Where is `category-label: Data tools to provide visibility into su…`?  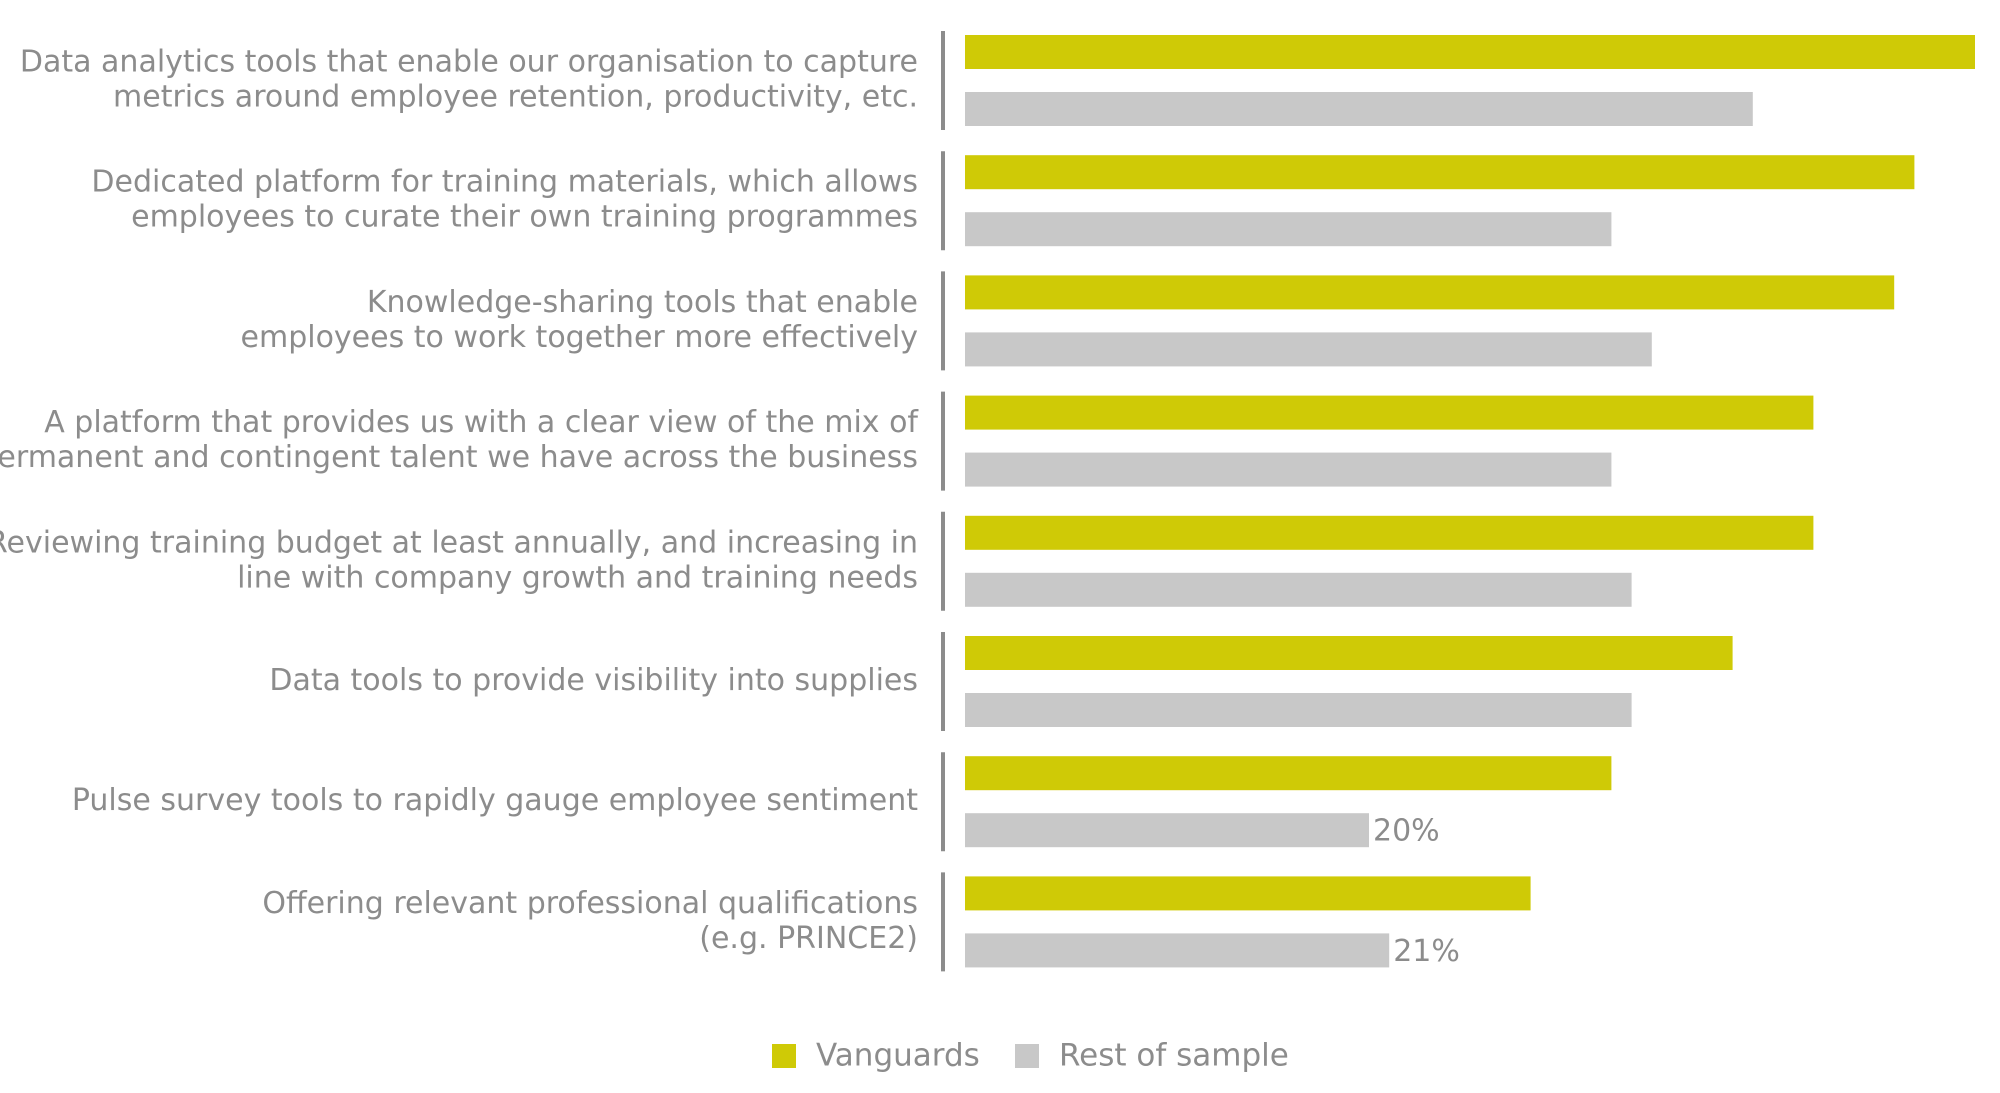 category-label: Data tools to provide visibility into su… is located at coordinates (593, 680).